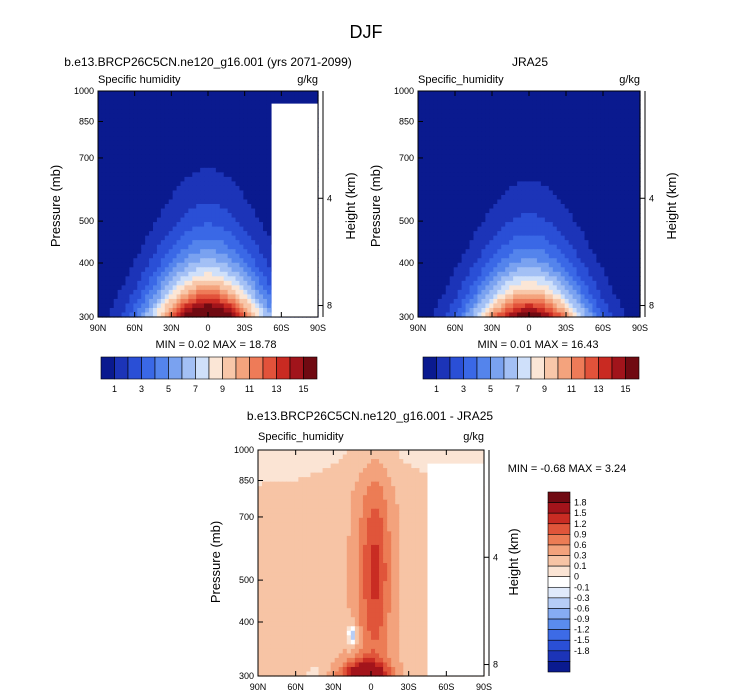 Image resolution: width=733 pixels, height=699 pixels. What do you see at coordinates (242, 368) in the screenshot?
I see `colorbar-box` at bounding box center [242, 368].